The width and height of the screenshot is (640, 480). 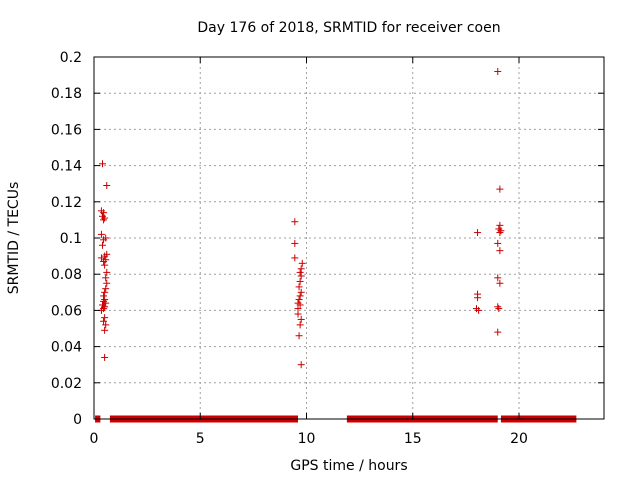 What do you see at coordinates (200, 439) in the screenshot?
I see `x-tick-label: 5` at bounding box center [200, 439].